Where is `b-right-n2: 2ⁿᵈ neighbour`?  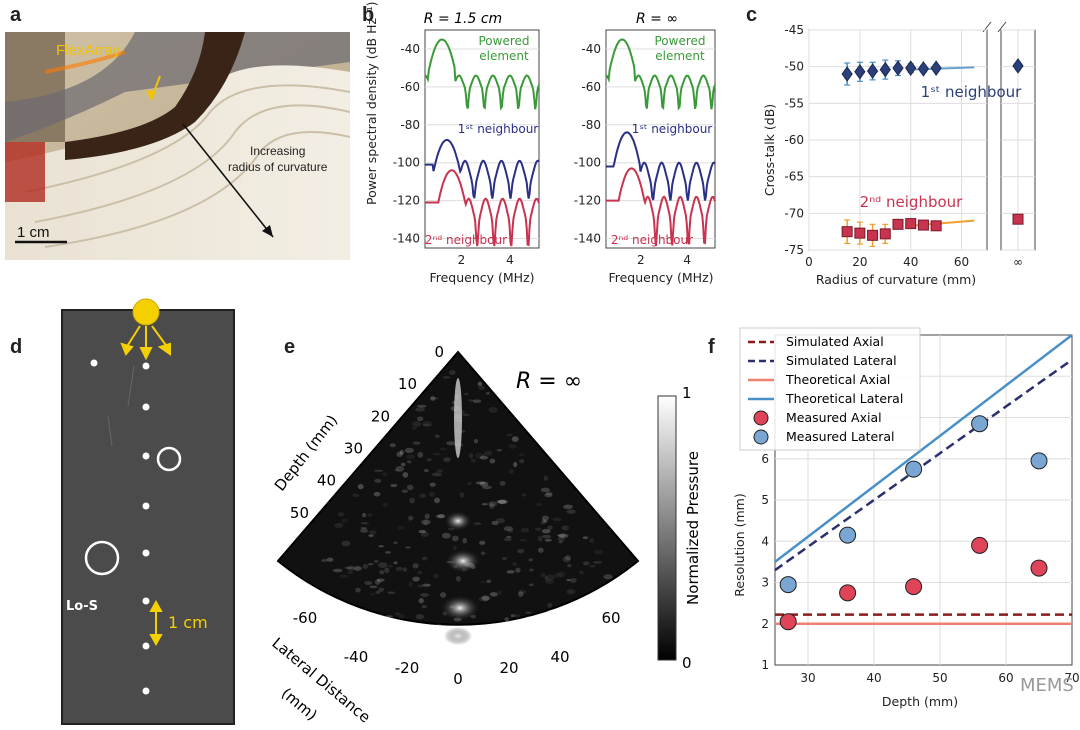
b-right-n2: 2ⁿᵈ neighbour is located at coordinates (652, 240).